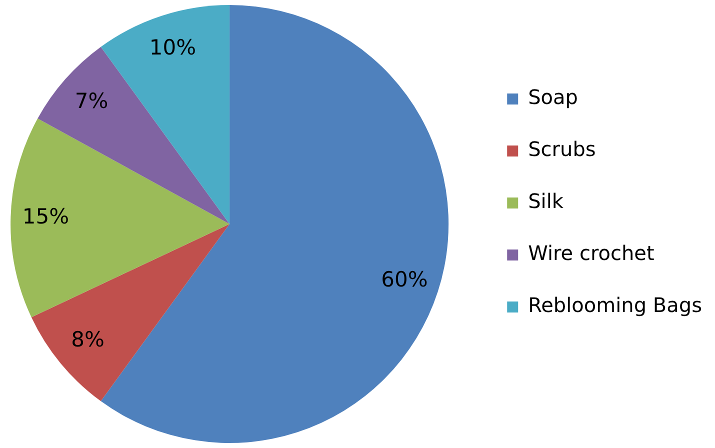 This screenshot has height=448, width=715. What do you see at coordinates (546, 201) in the screenshot?
I see `legend-label: Silk` at bounding box center [546, 201].